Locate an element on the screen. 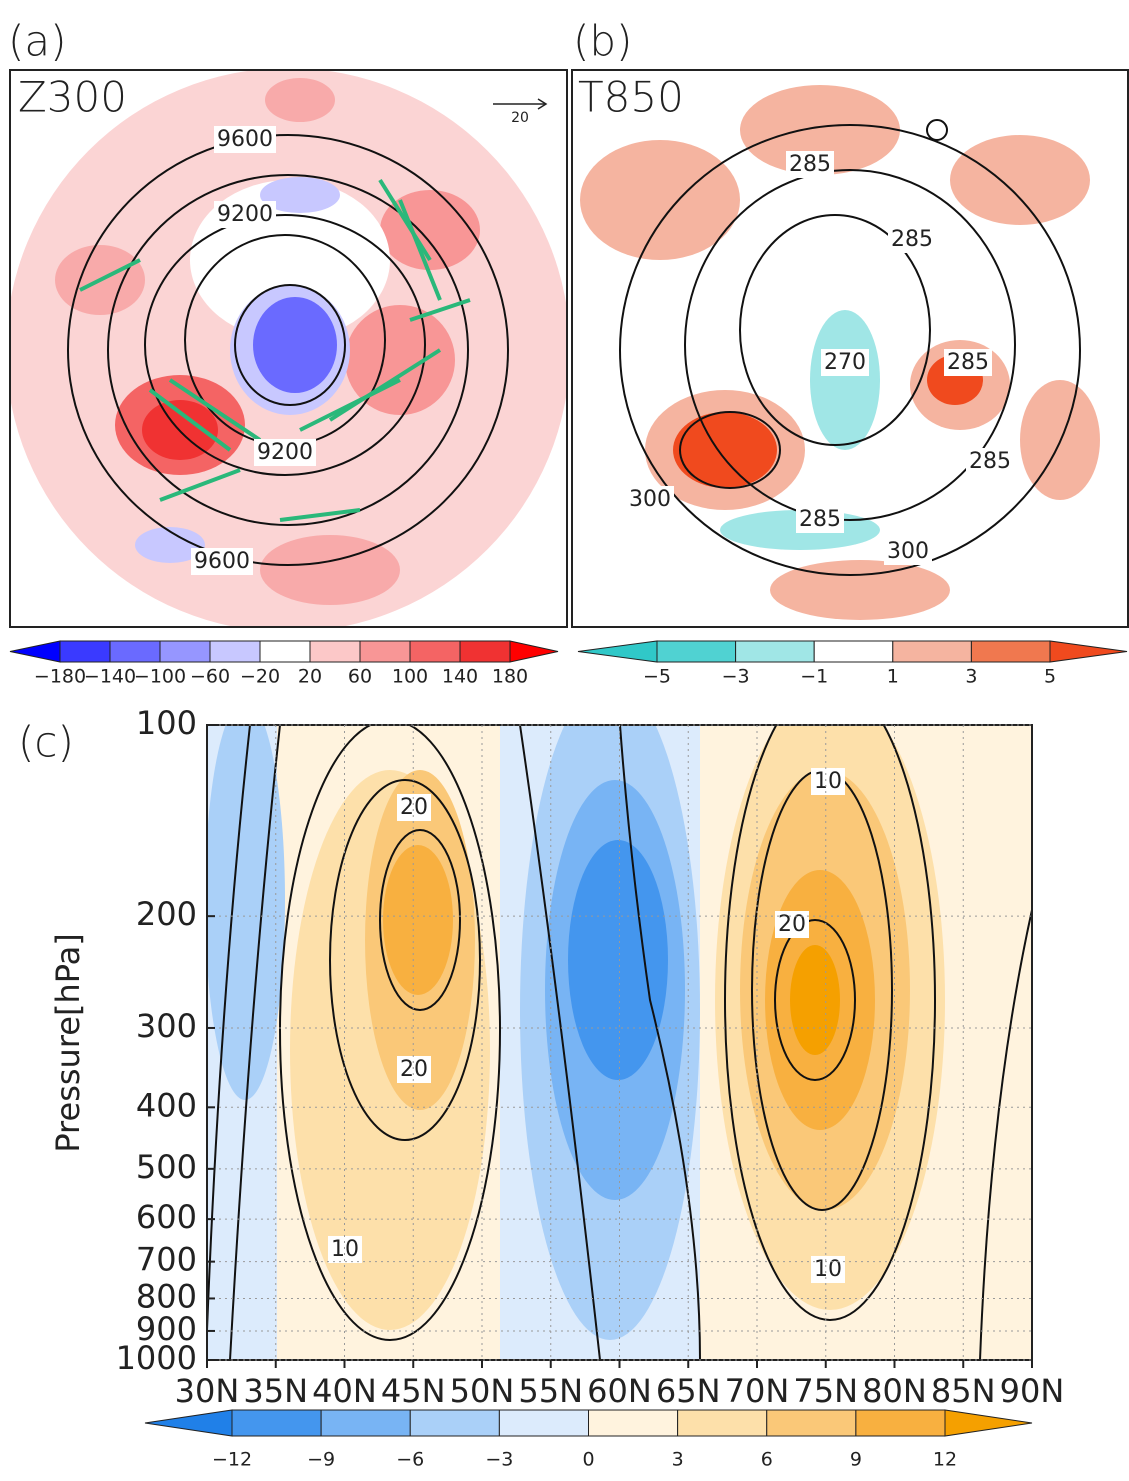  y-tick-label: 700 is located at coordinates (166, 1260).